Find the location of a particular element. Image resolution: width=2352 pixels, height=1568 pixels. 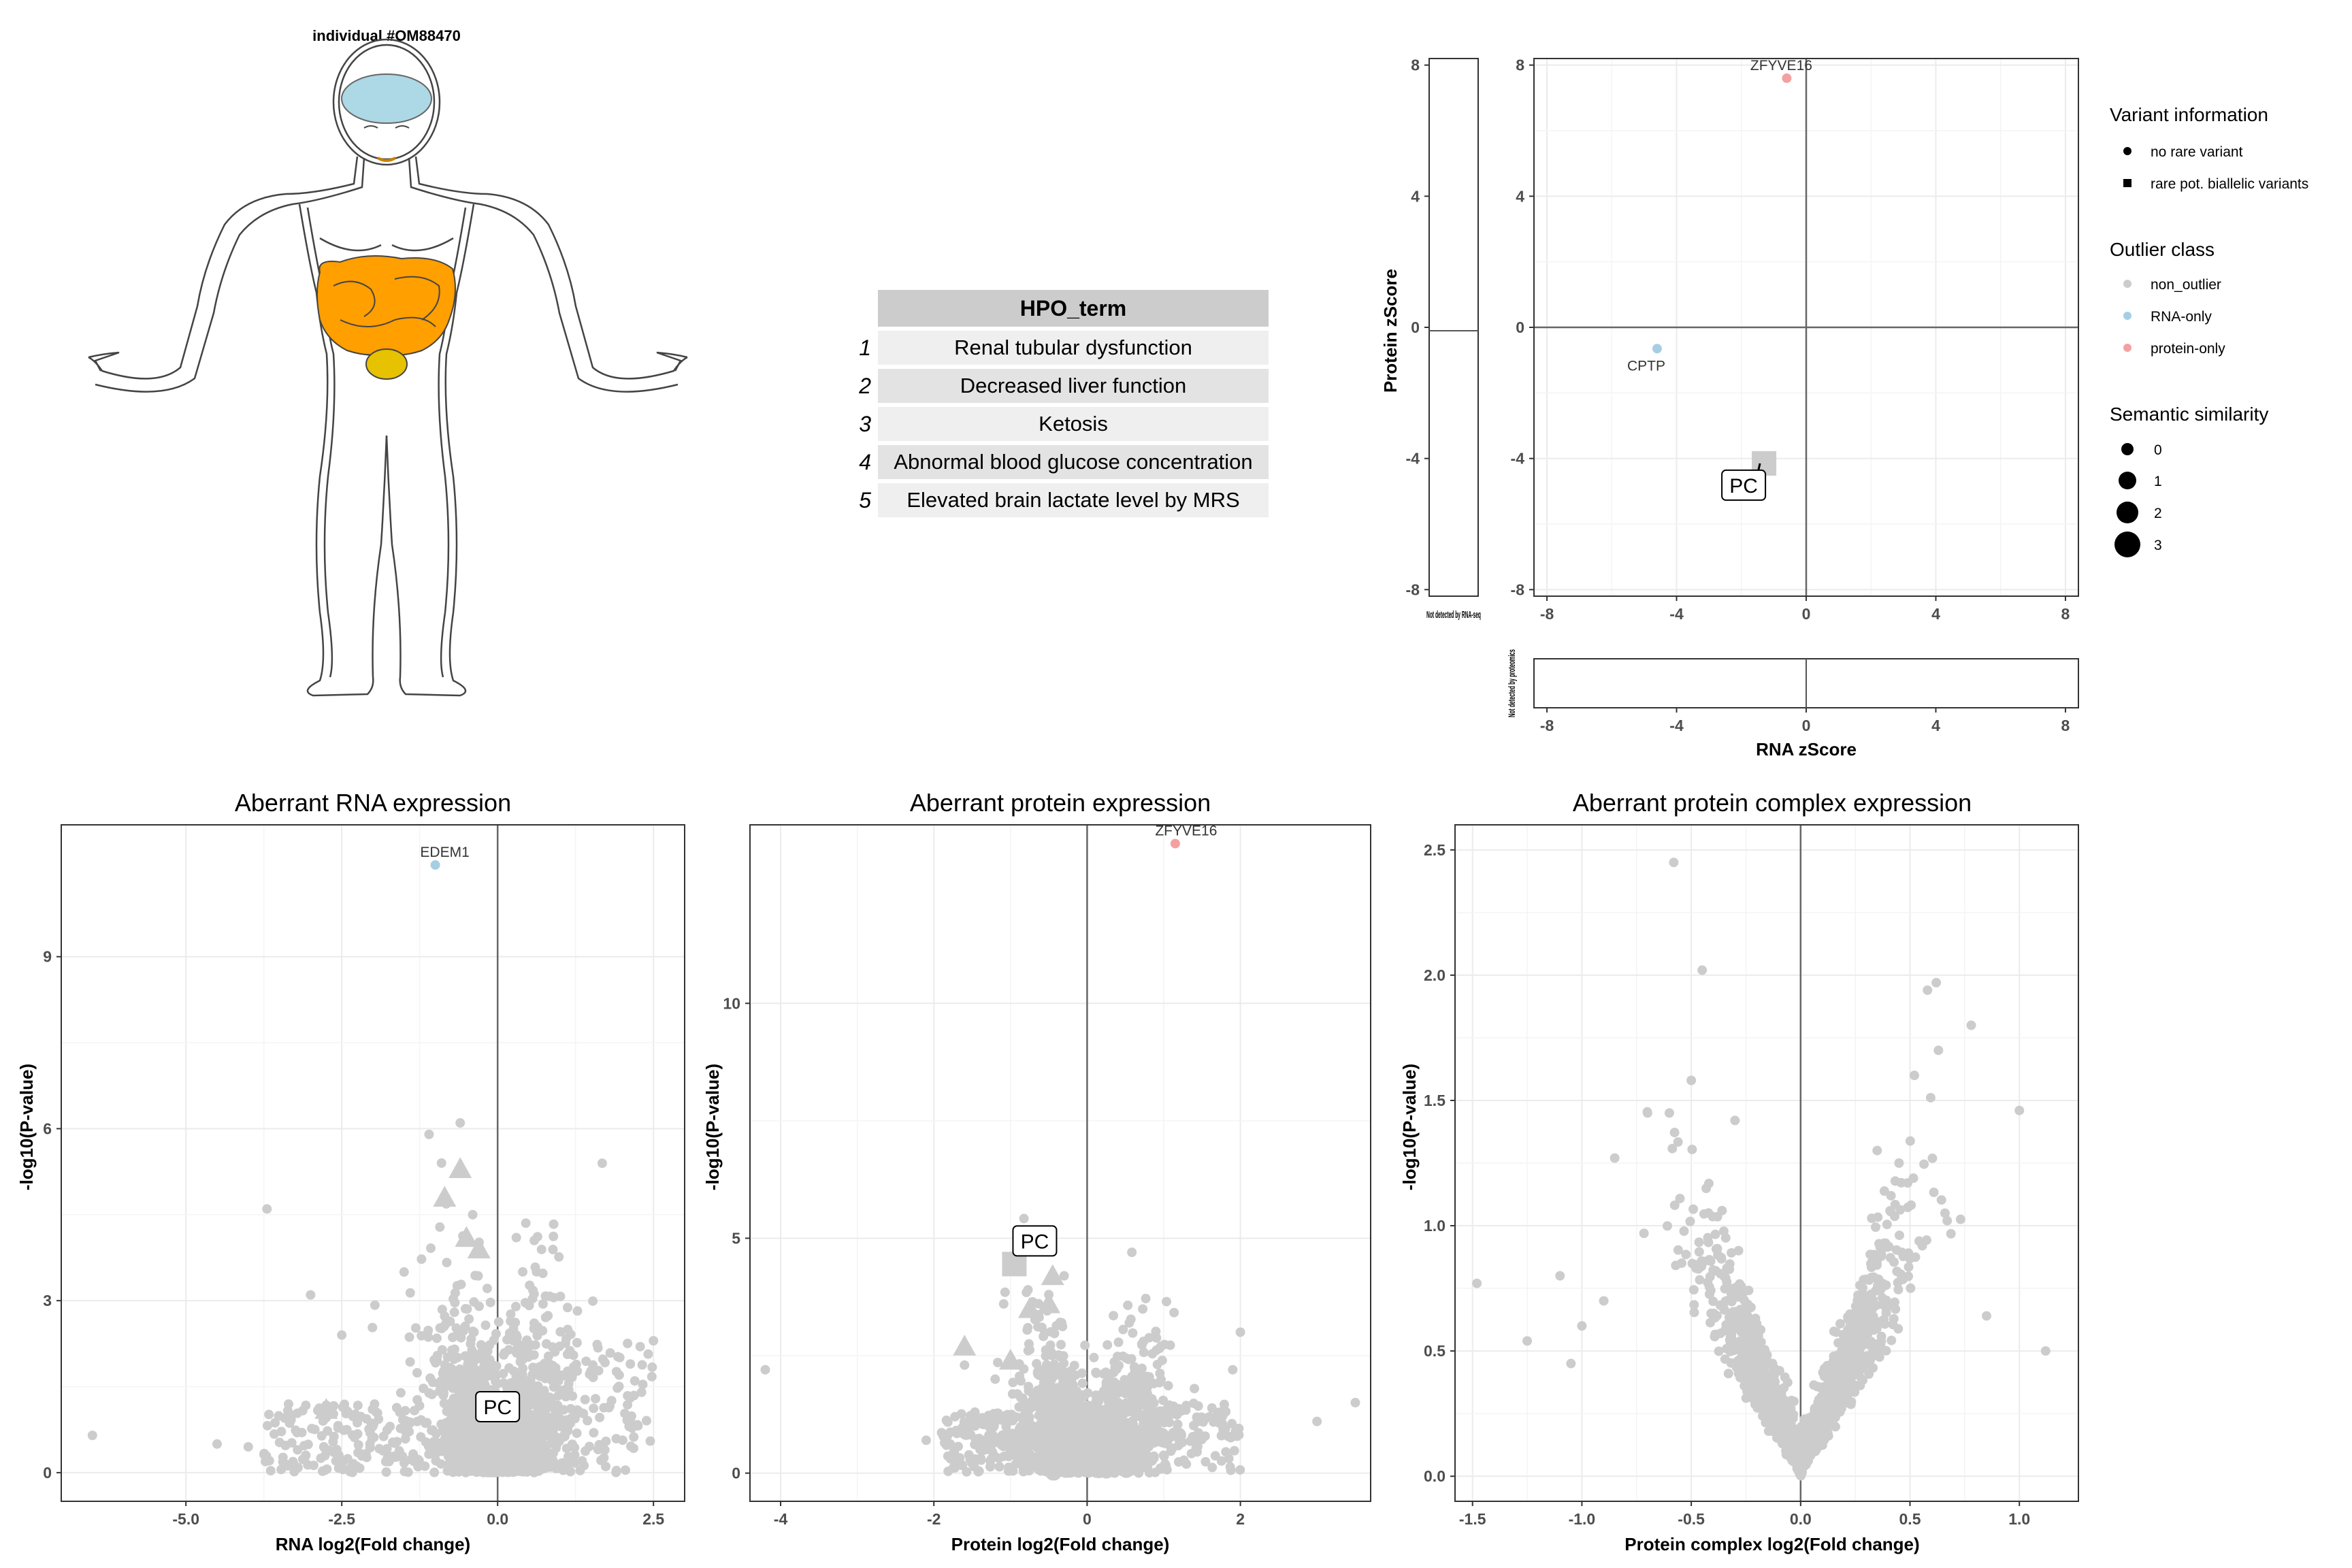

legend-key-protein-only is located at coordinates (2127, 348).